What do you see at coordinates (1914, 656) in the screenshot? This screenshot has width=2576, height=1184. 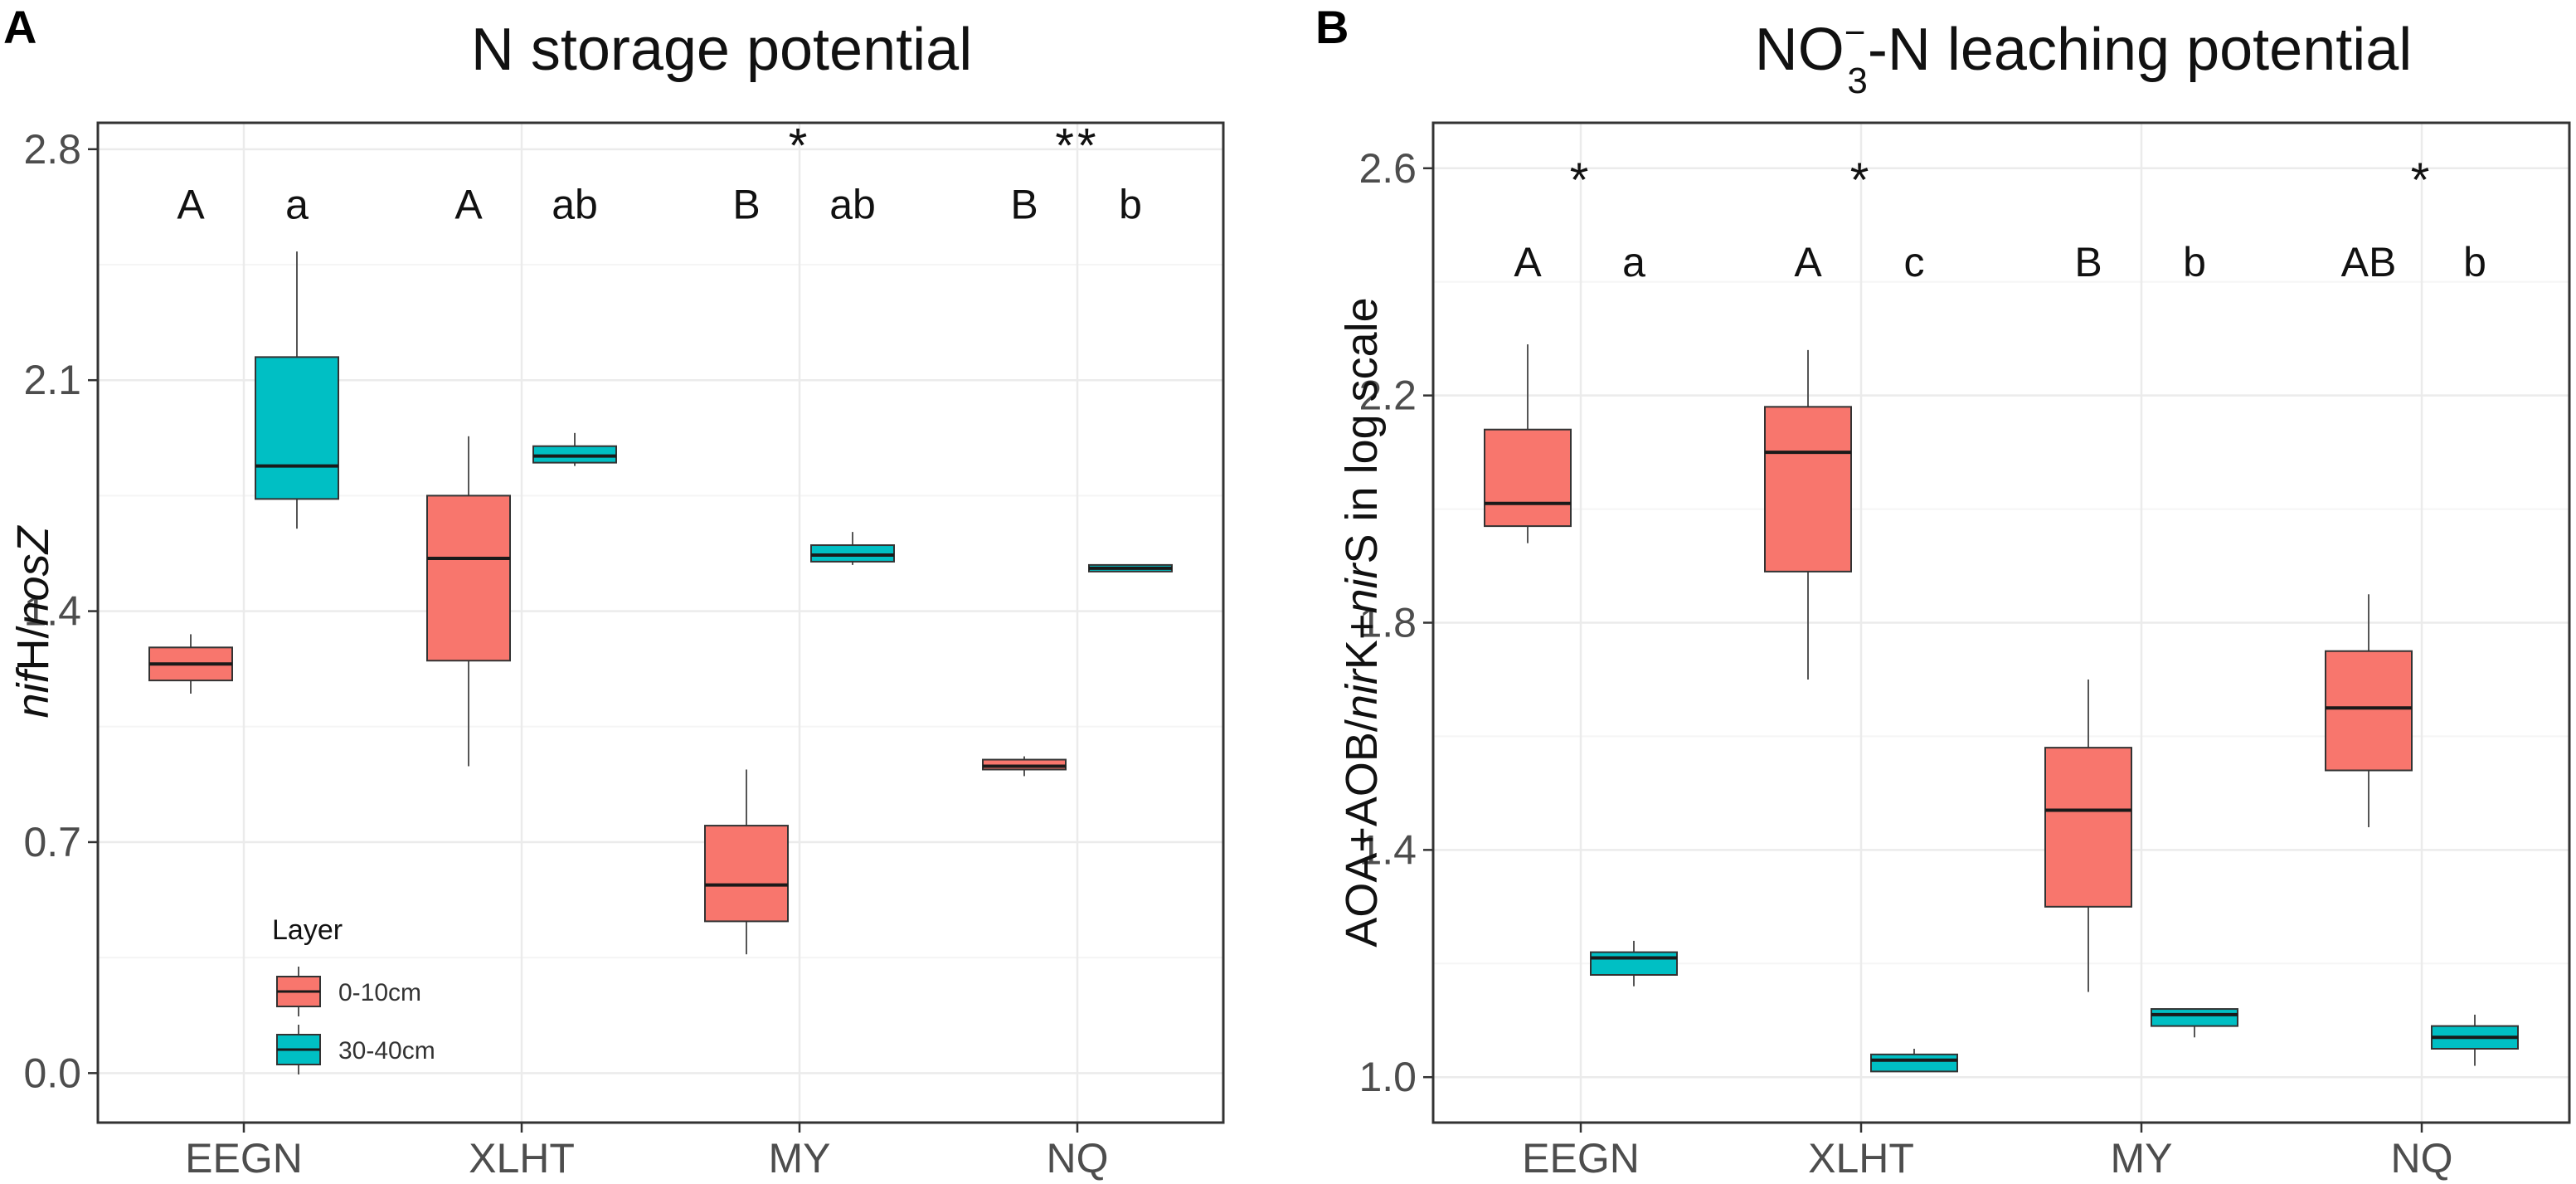 I see `box-xlht-deep: c` at bounding box center [1914, 656].